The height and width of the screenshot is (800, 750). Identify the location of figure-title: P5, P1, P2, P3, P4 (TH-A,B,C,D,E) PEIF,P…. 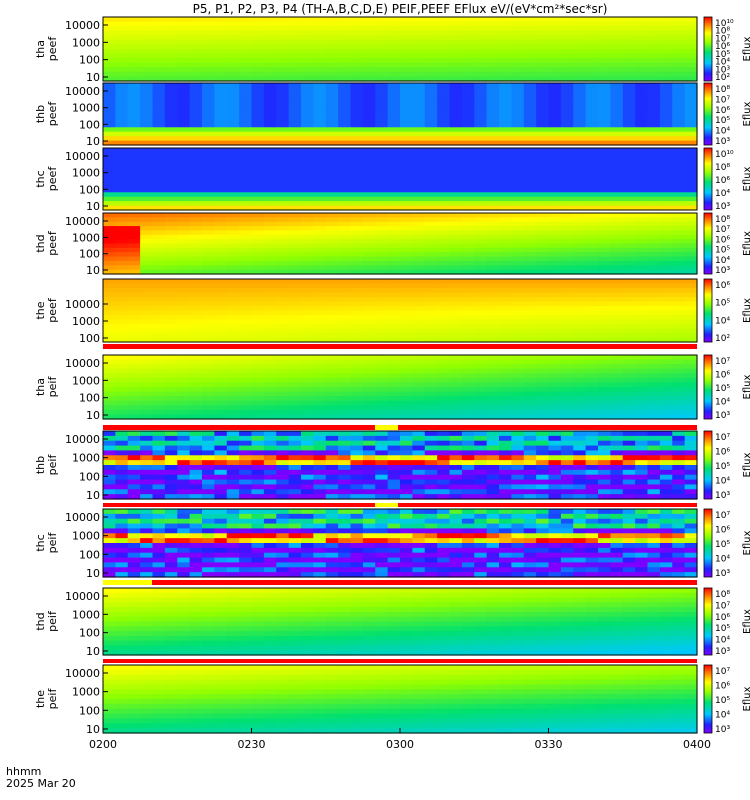
(400, 9).